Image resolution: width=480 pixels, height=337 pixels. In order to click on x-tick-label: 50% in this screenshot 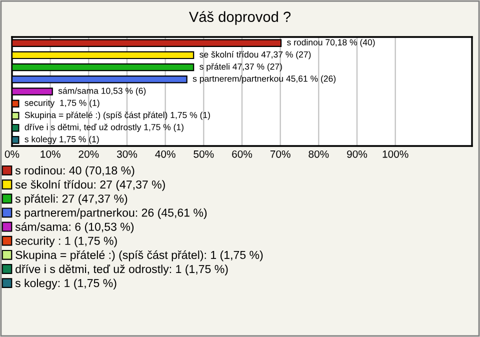, I will do `click(204, 154)`.